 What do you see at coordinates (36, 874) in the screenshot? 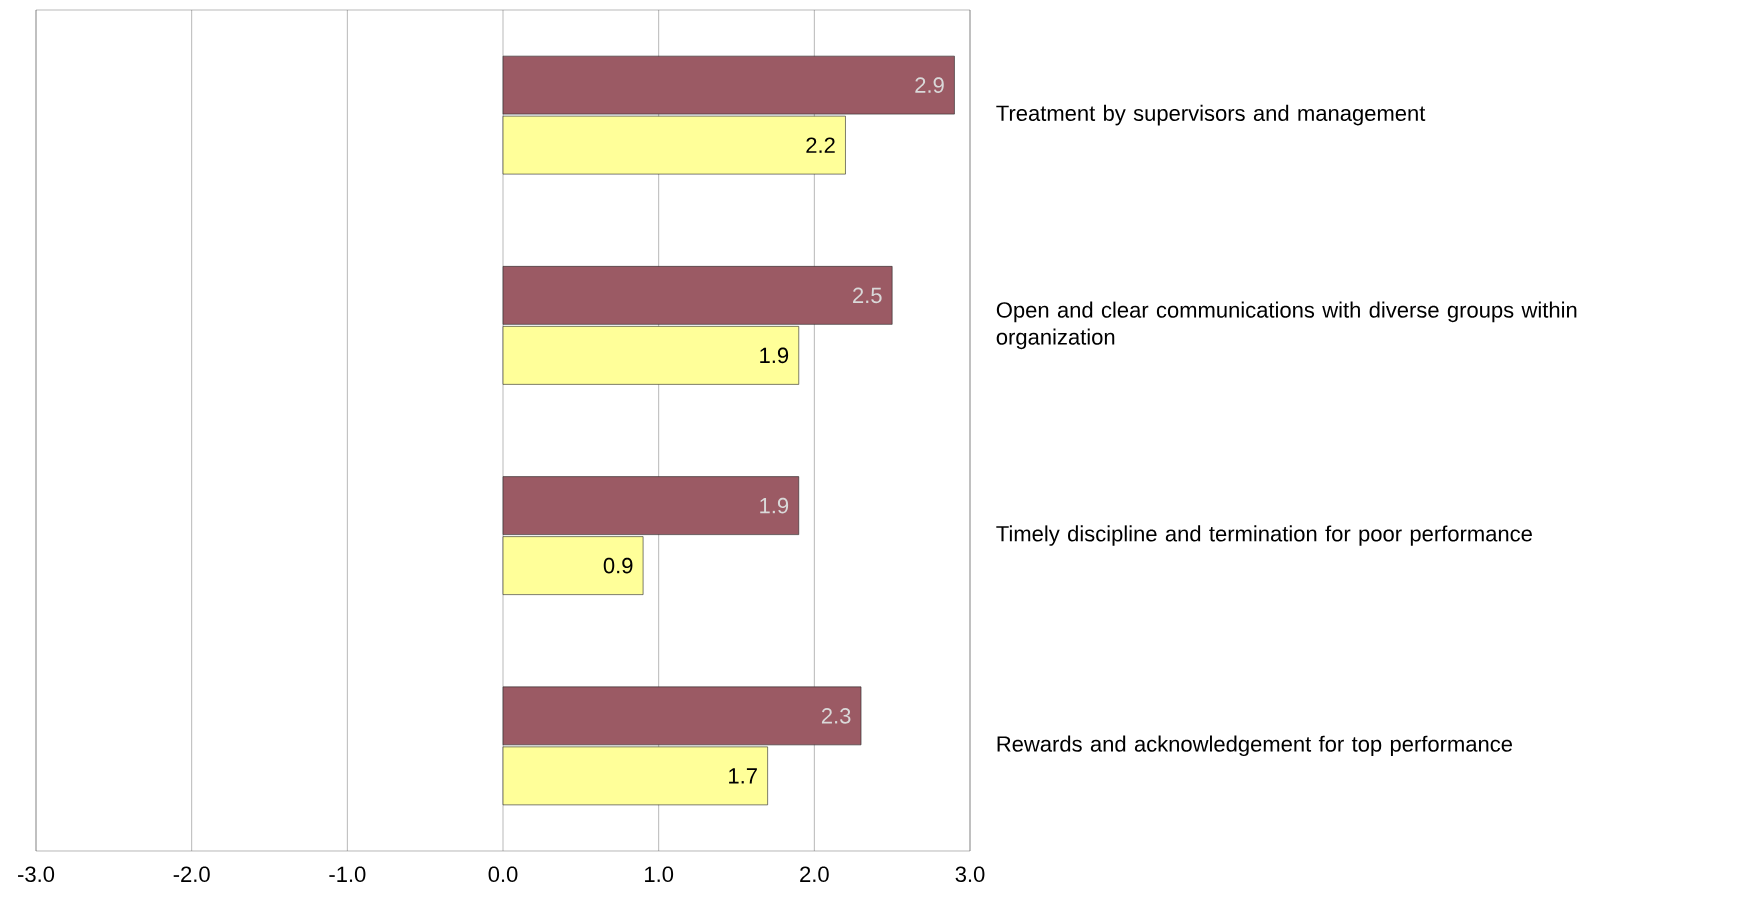
I see `x-tick-label: -3.0` at bounding box center [36, 874].